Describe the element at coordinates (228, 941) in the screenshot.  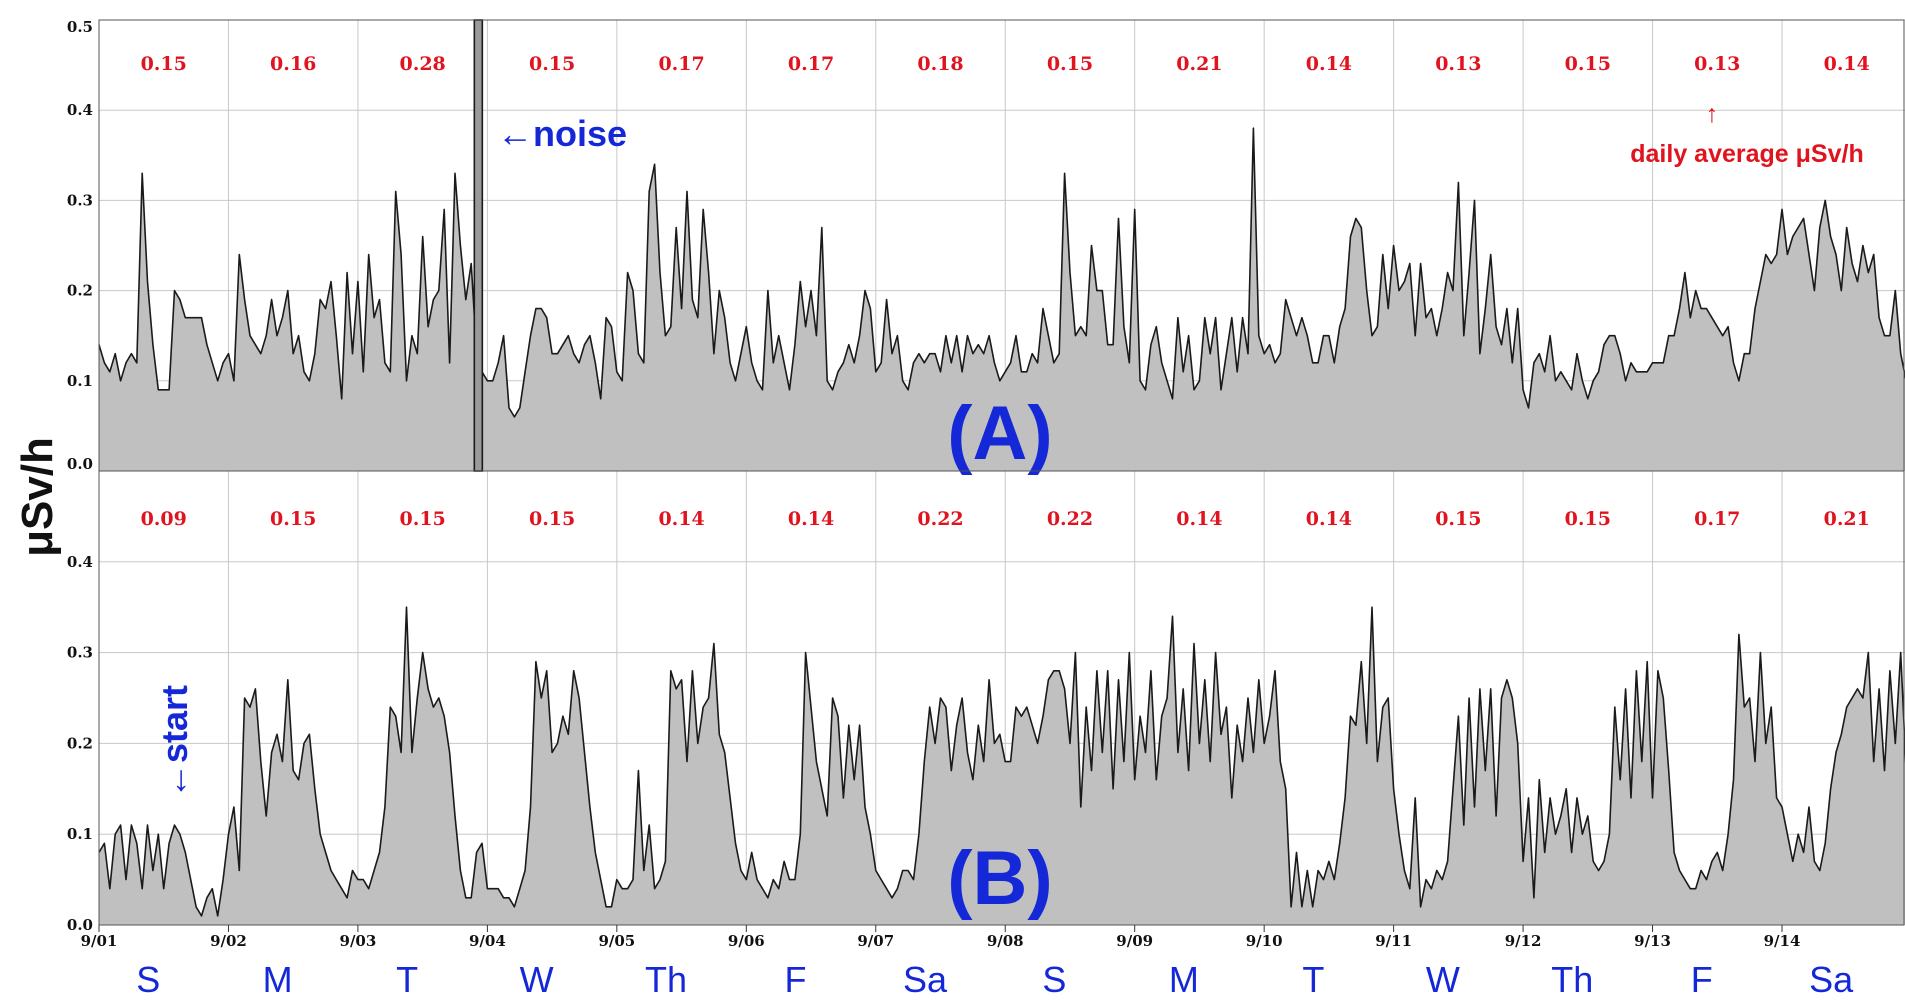
I see `x-tick-label: 9/02` at that location.